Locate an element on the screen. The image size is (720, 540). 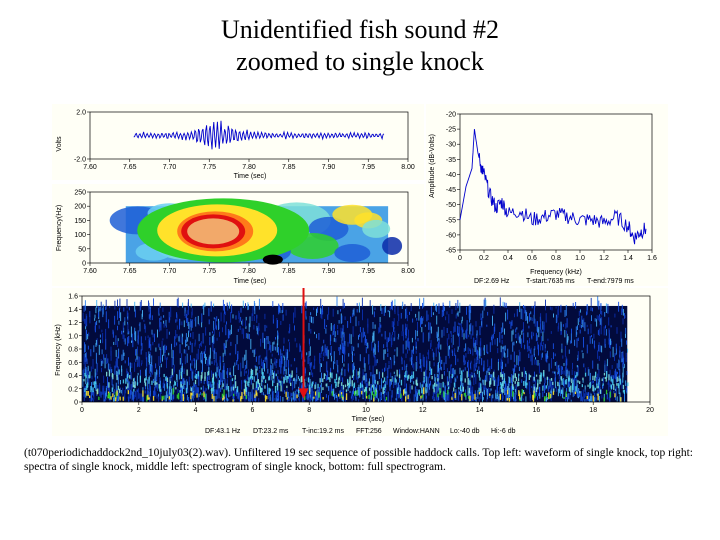
spectrum-axes-frame is located at coordinates (556, 182).